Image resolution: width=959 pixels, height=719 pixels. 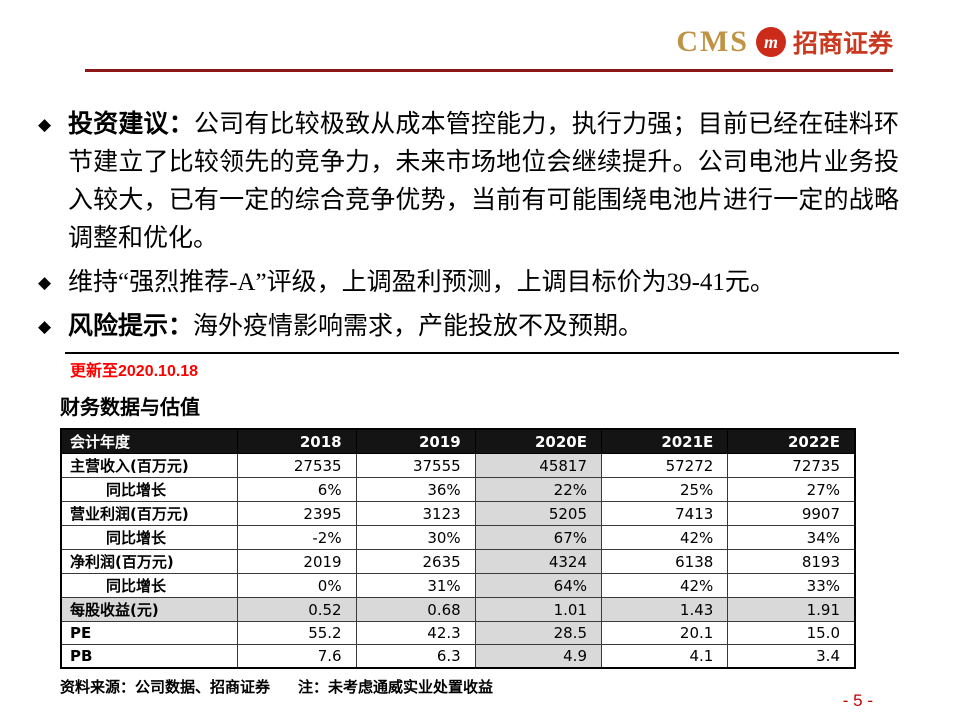 What do you see at coordinates (296, 609) in the screenshot?
I see `table-cell: 0.52` at bounding box center [296, 609].